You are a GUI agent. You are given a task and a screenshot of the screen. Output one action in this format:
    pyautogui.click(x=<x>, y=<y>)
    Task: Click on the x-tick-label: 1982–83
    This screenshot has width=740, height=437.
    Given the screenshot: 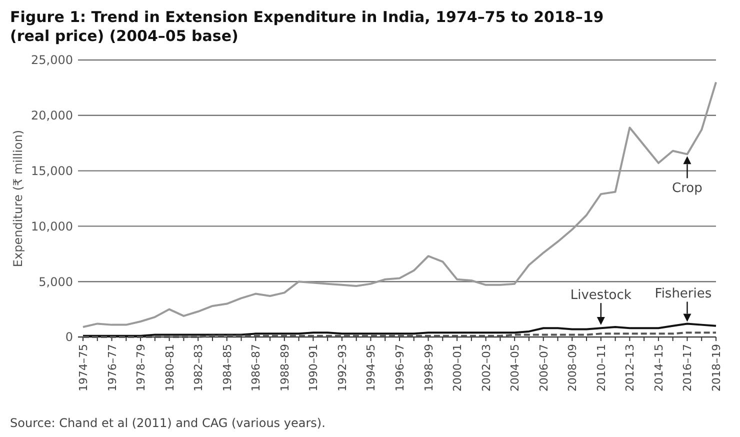 What is the action you would take?
    pyautogui.click(x=199, y=368)
    